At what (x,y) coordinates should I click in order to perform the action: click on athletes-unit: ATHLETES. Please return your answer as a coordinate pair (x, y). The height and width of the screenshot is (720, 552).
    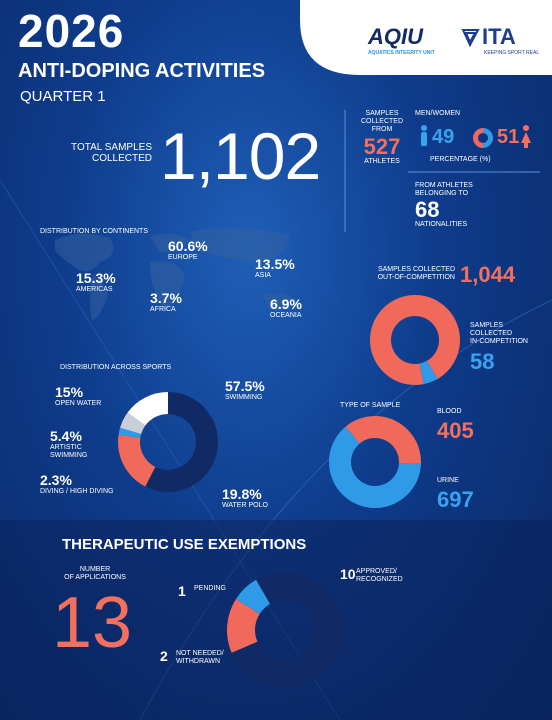
    Looking at the image, I should click on (382, 161).